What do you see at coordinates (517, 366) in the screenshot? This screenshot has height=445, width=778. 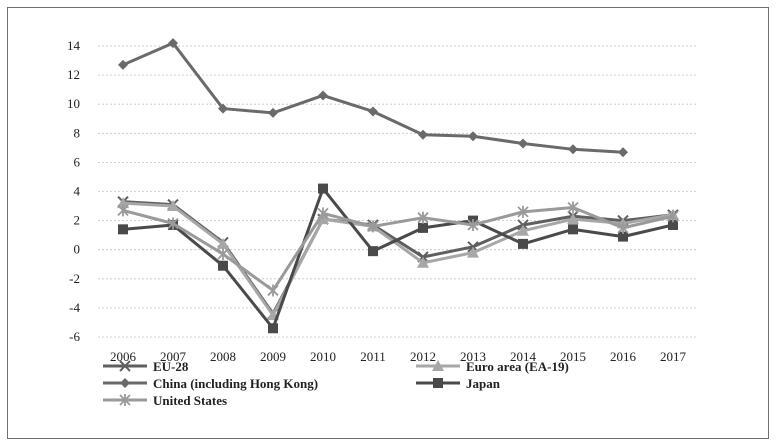 I see `legend-label: Euro area (EA-19)` at bounding box center [517, 366].